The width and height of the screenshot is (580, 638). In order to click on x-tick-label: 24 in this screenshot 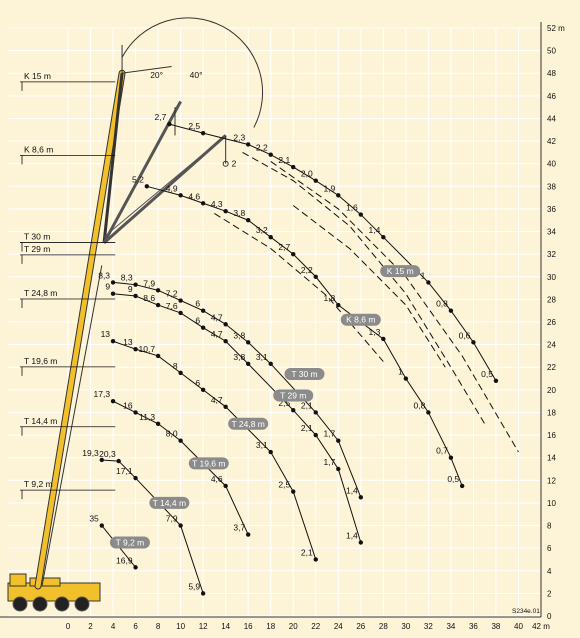, I will do `click(338, 626)`.